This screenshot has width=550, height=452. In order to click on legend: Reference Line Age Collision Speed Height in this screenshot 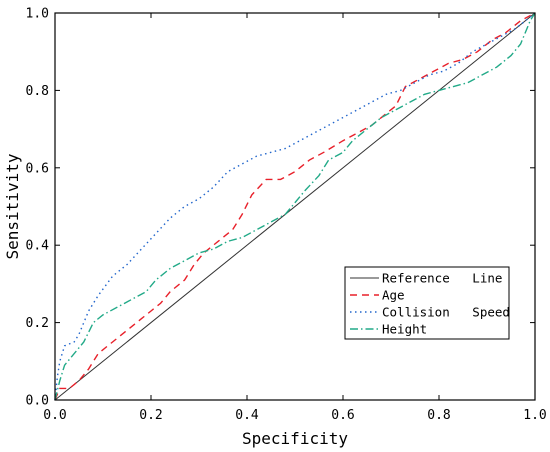, I will do `click(427, 303)`.